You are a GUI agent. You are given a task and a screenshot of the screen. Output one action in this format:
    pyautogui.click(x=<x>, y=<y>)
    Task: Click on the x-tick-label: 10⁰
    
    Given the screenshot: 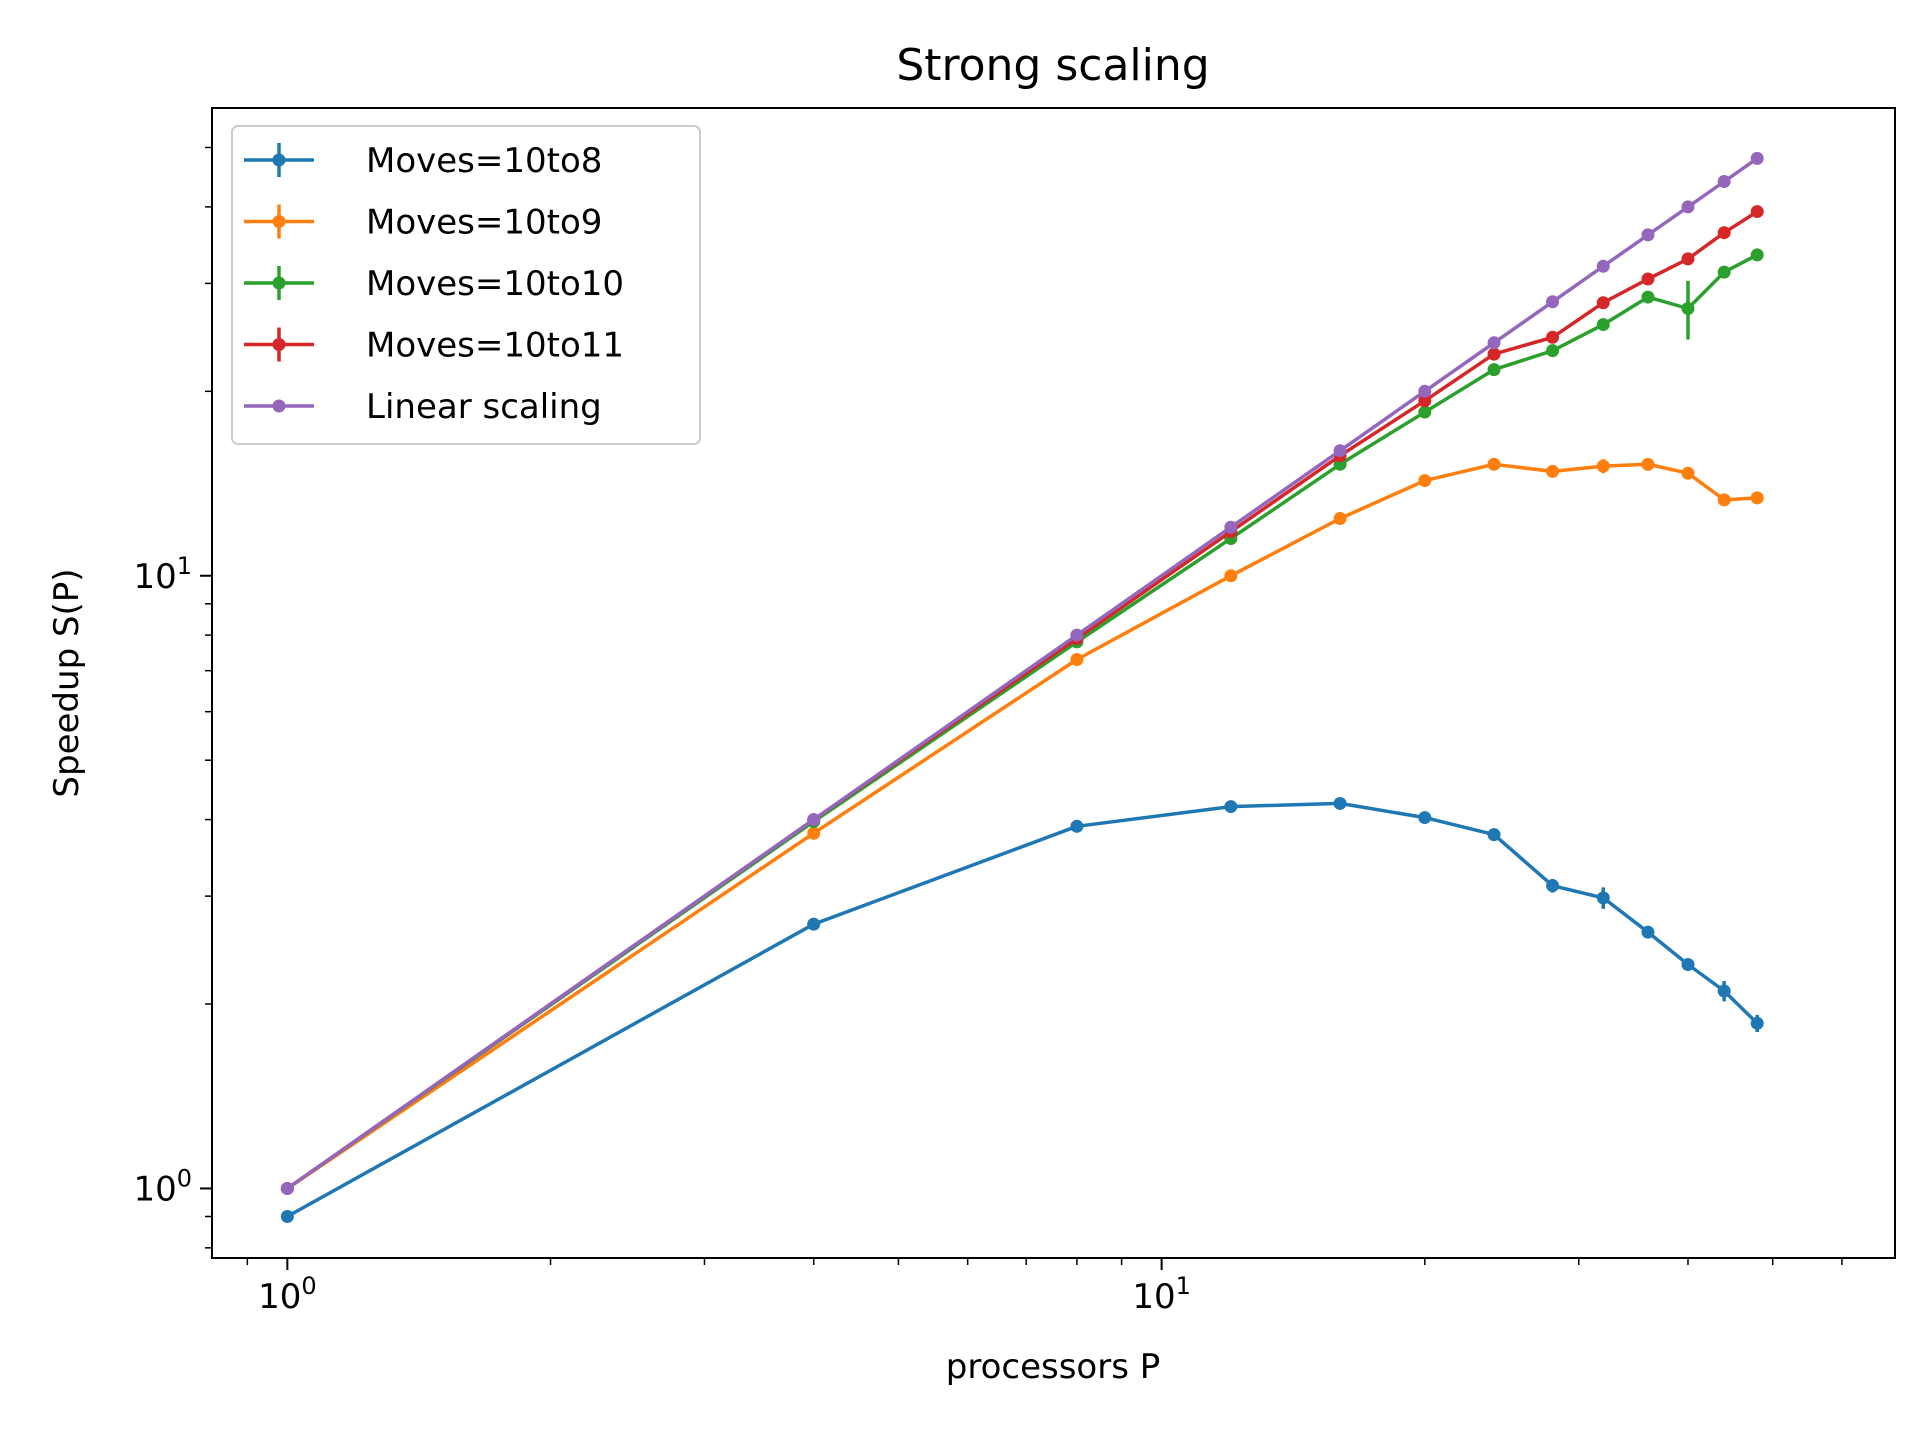 What is the action you would take?
    pyautogui.click(x=287, y=1294)
    